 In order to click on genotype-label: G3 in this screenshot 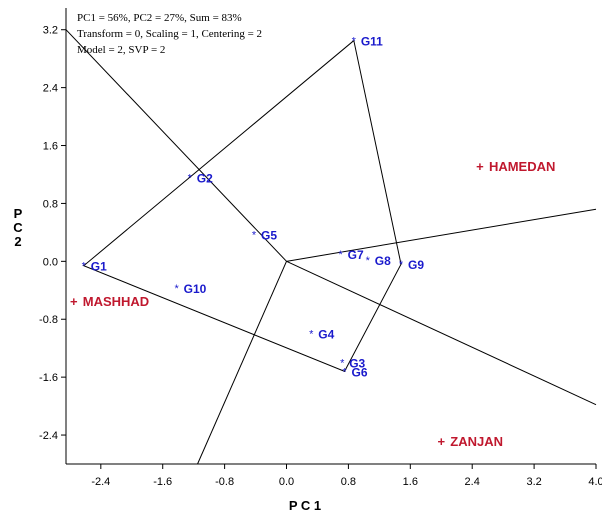, I will do `click(357, 364)`.